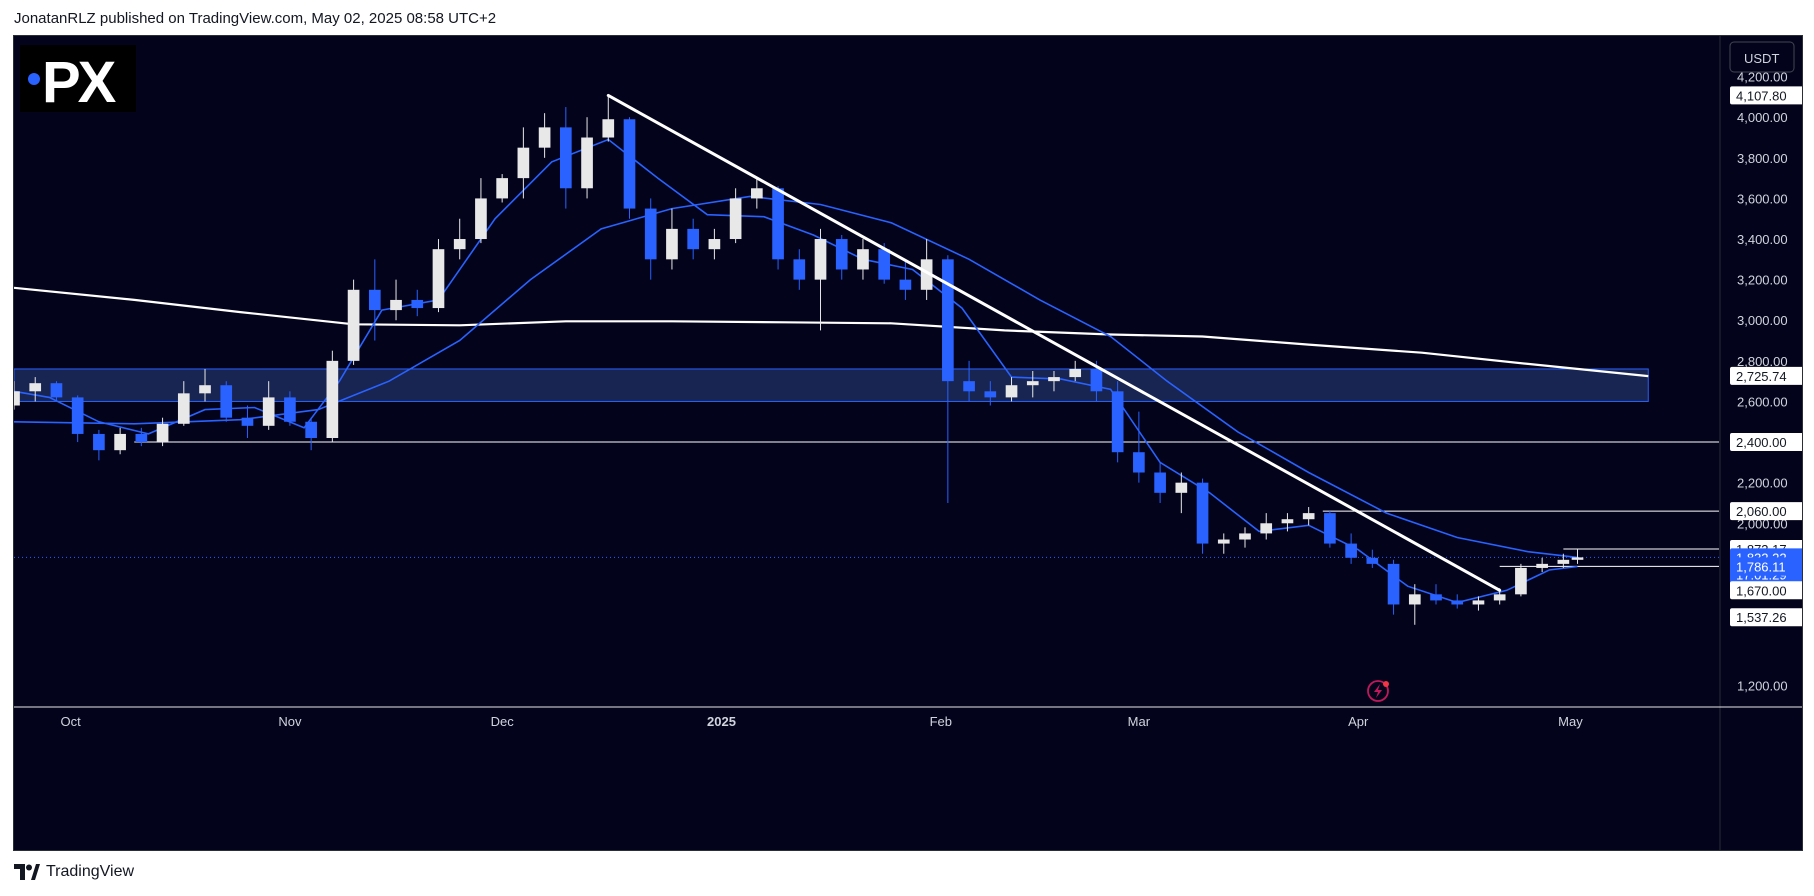  What do you see at coordinates (1762, 320) in the screenshot?
I see `price-axis-tick-label: 3,000.00` at bounding box center [1762, 320].